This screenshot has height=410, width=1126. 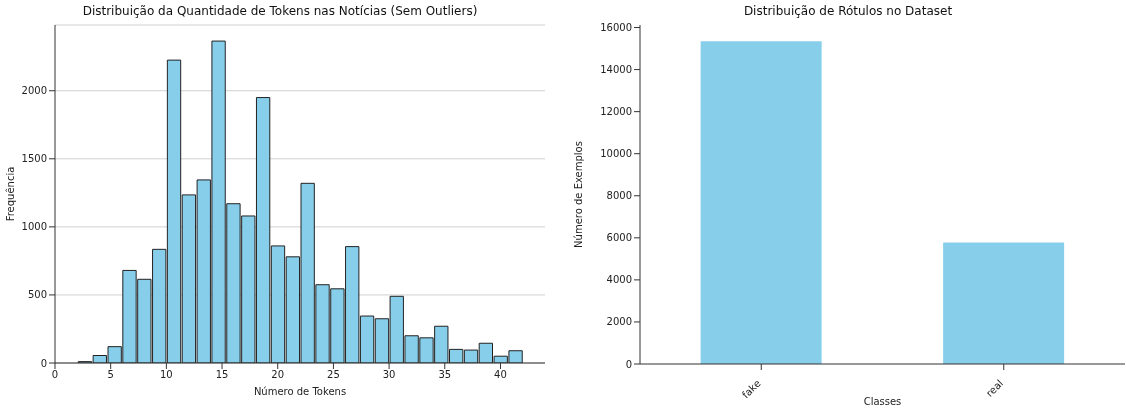 I want to click on x-tick-label: 30, so click(x=389, y=375).